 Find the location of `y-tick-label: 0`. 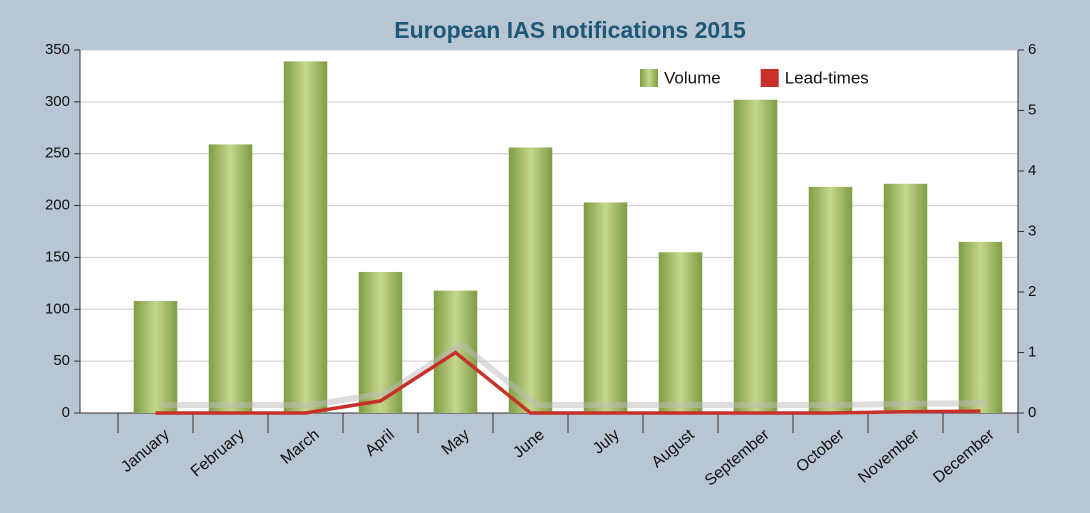

y-tick-label: 0 is located at coordinates (66, 412).